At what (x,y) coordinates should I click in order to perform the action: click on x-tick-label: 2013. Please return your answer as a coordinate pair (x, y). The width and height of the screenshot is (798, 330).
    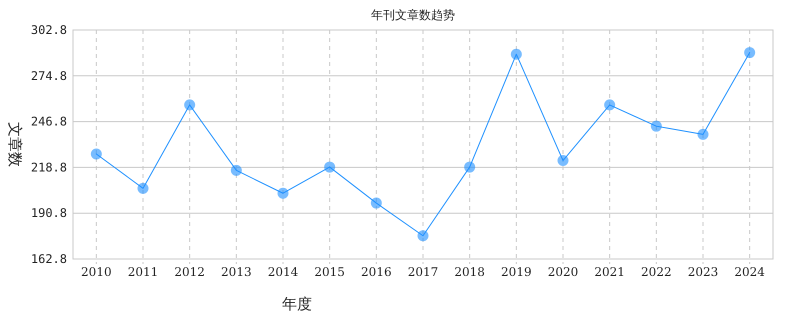
    Looking at the image, I should click on (236, 272).